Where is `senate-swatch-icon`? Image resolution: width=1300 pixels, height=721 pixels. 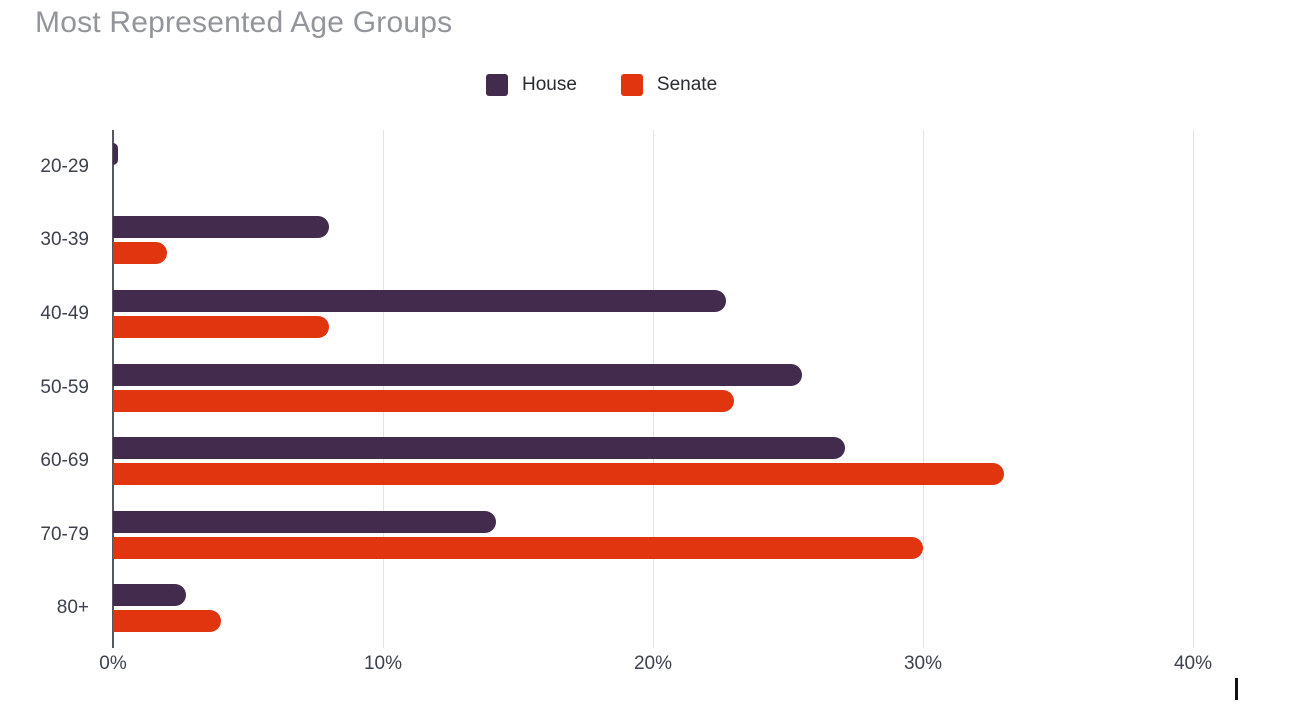 senate-swatch-icon is located at coordinates (631, 85).